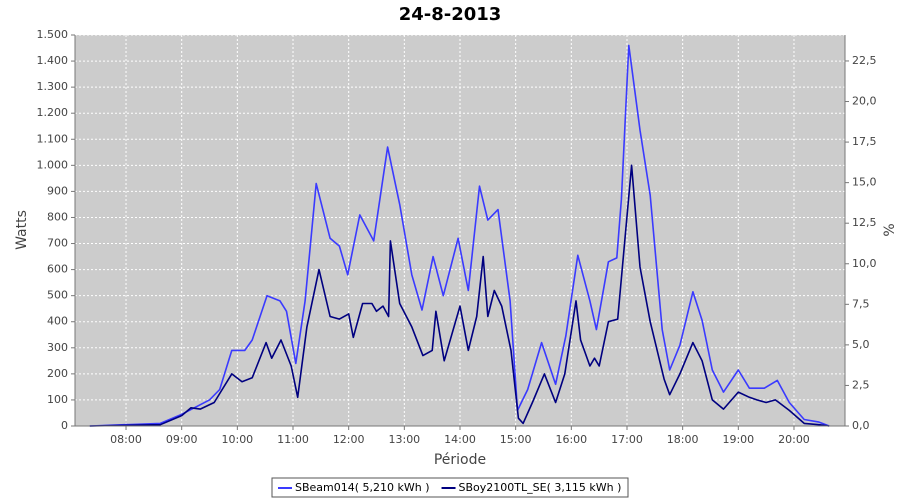 This screenshot has width=900, height=500. I want to click on y2-tick-label: 20,0, so click(864, 101).